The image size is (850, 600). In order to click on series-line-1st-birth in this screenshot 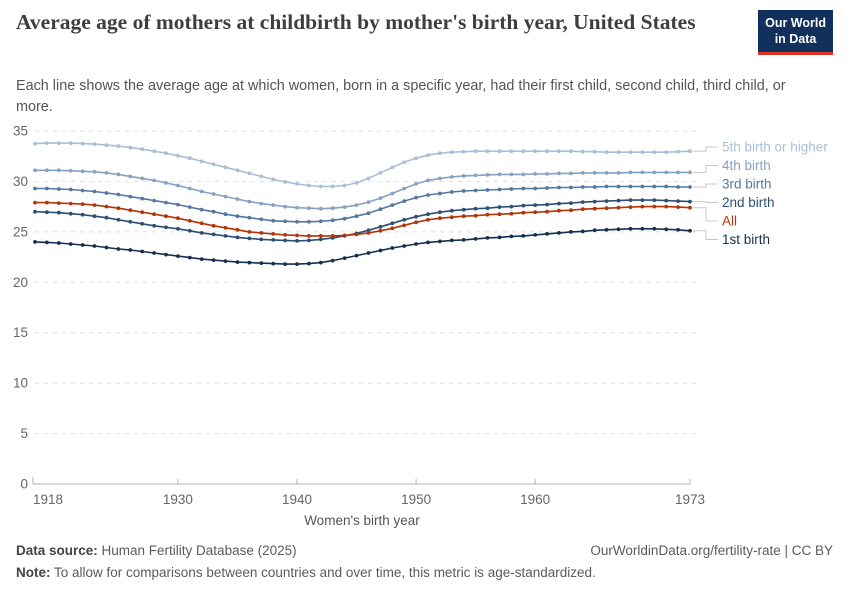, I will do `click(362, 246)`.